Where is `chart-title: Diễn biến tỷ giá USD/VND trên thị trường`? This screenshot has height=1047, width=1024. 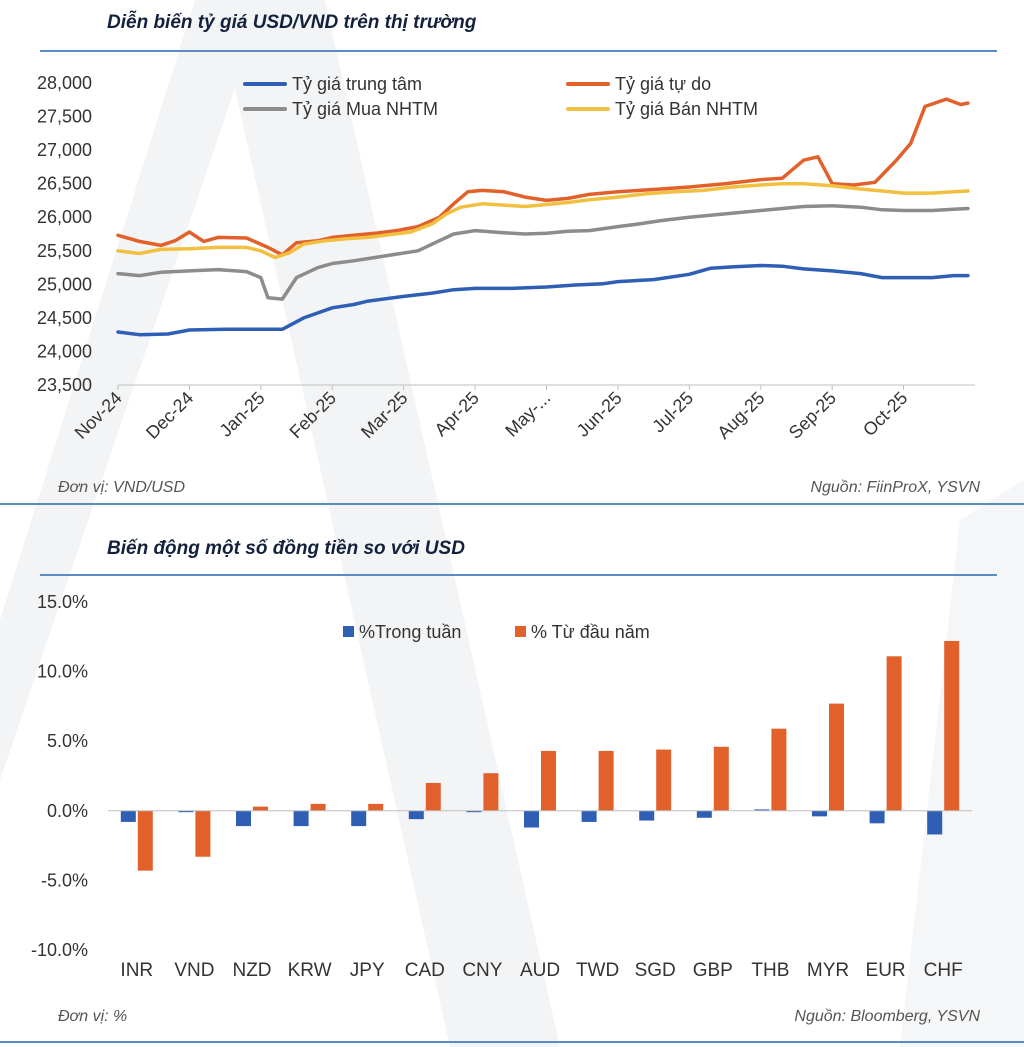
chart-title: Diễn biến tỷ giá USD/VND trên thị trường is located at coordinates (292, 22).